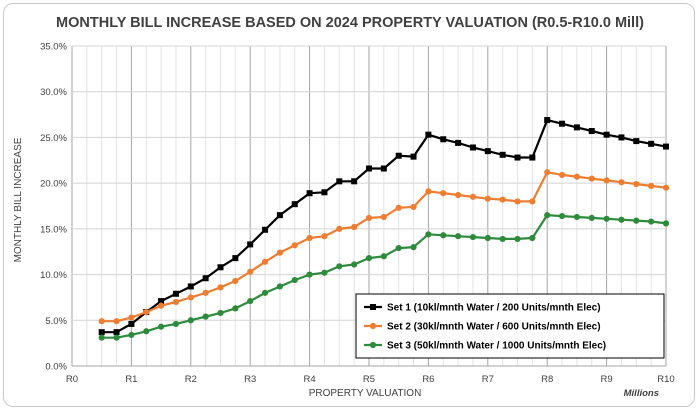 The image size is (700, 412). What do you see at coordinates (665, 379) in the screenshot?
I see `x-tick-label: R10` at bounding box center [665, 379].